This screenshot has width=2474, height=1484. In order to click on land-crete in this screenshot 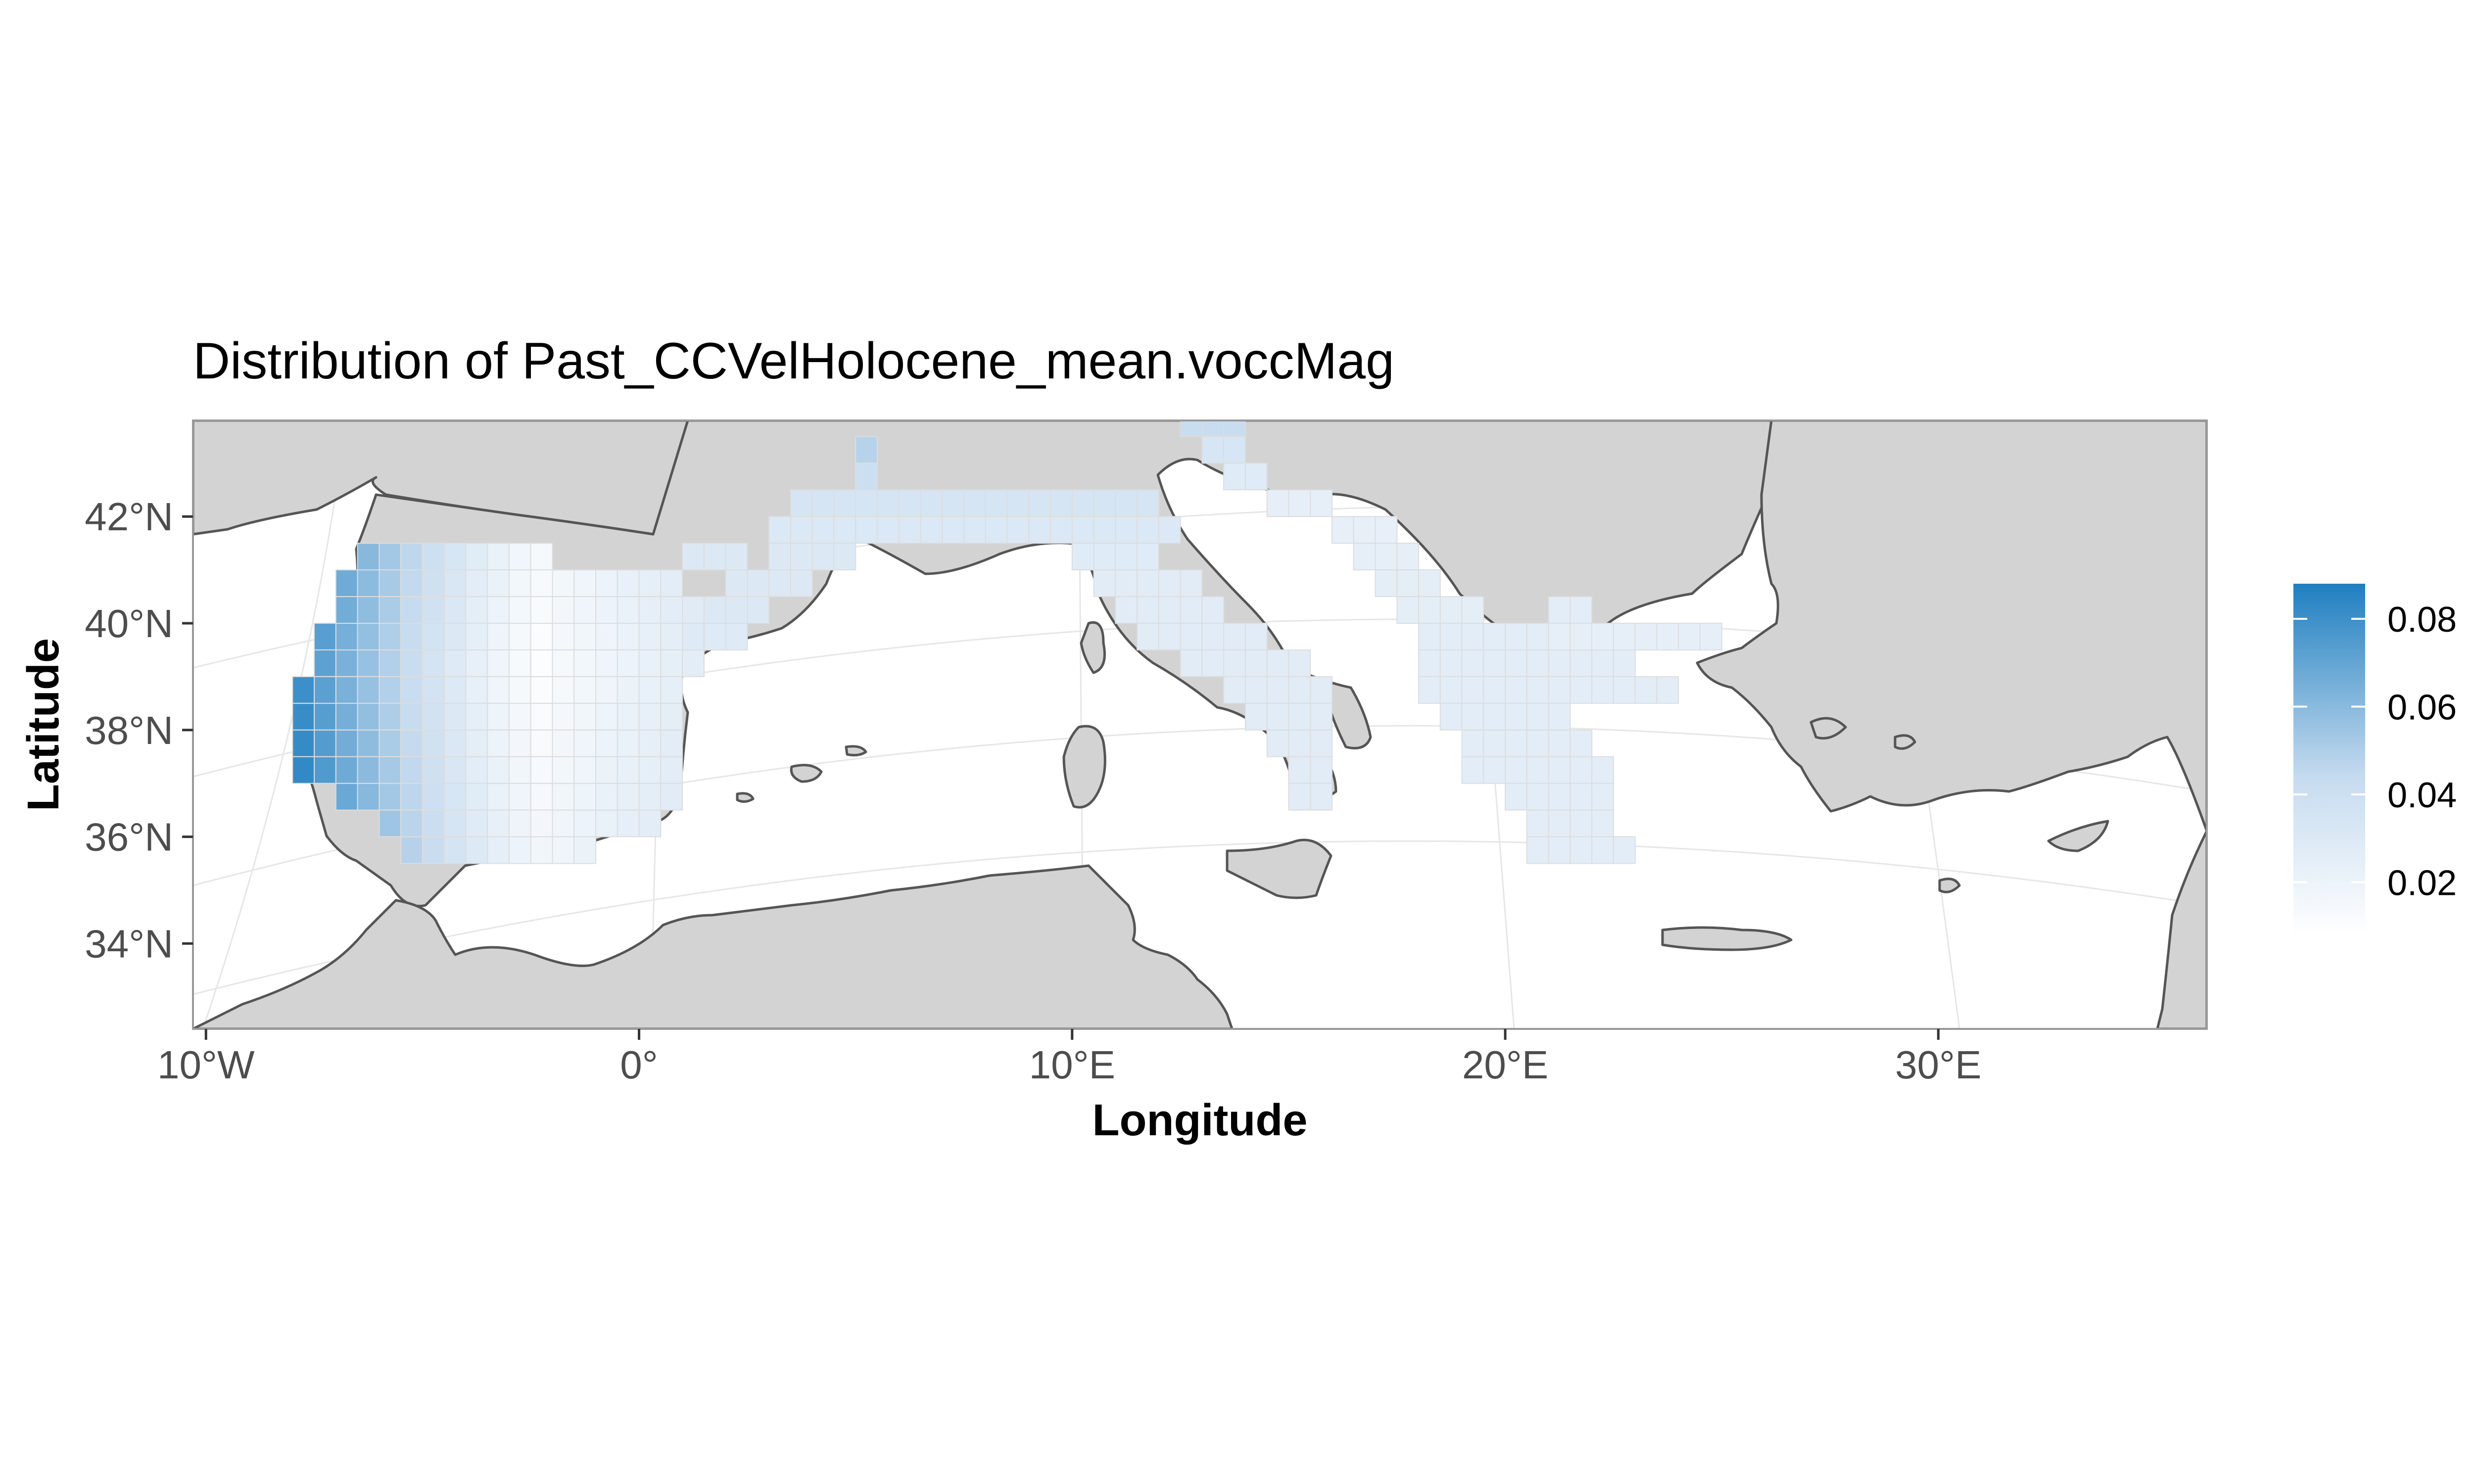, I will do `click(1727, 938)`.